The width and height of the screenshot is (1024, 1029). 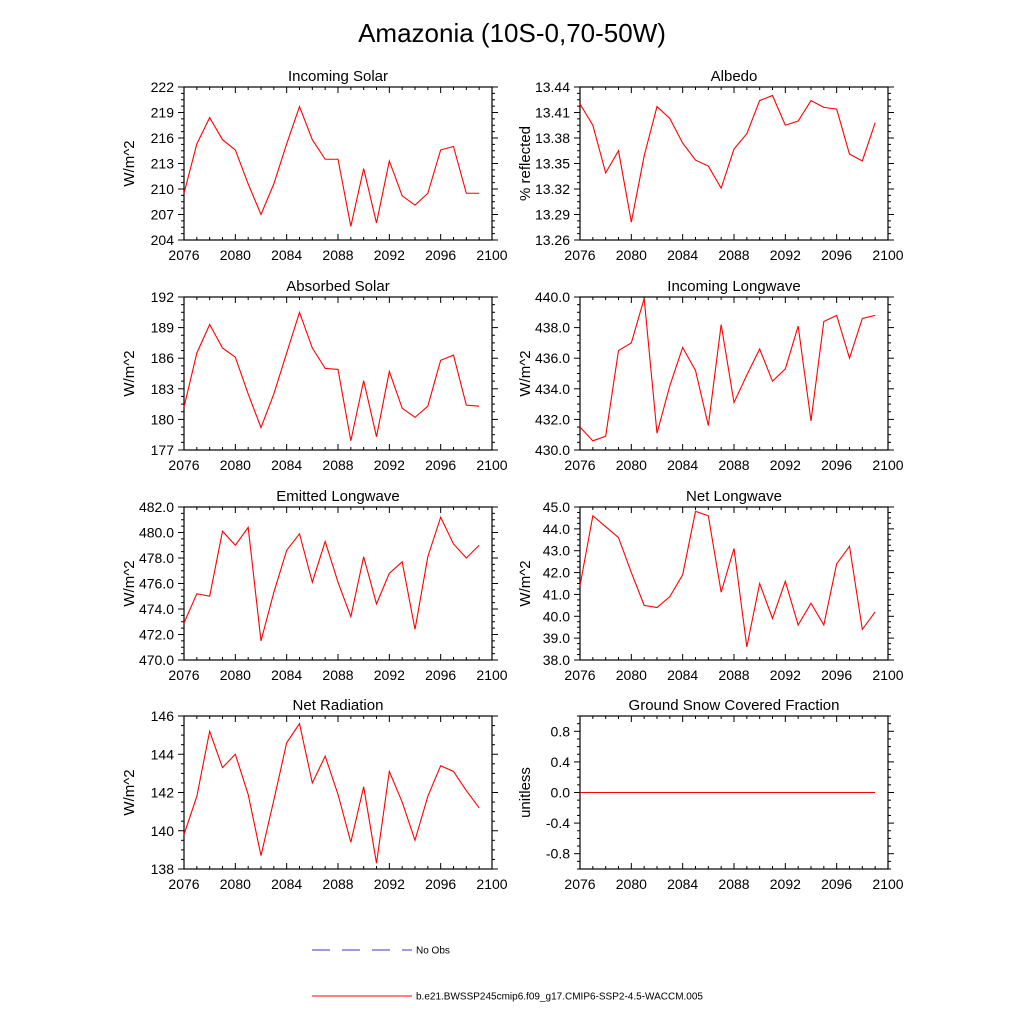 I want to click on absorbed-solar-xtick-label: 2092, so click(x=389, y=465).